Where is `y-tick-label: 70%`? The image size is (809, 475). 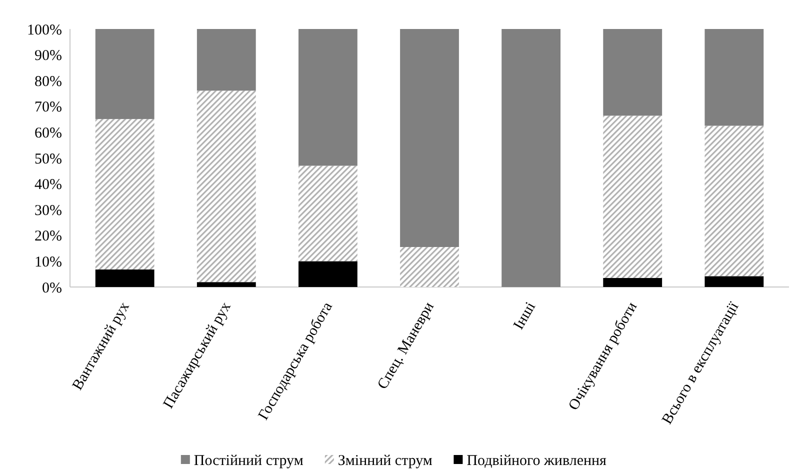 y-tick-label: 70% is located at coordinates (48, 108).